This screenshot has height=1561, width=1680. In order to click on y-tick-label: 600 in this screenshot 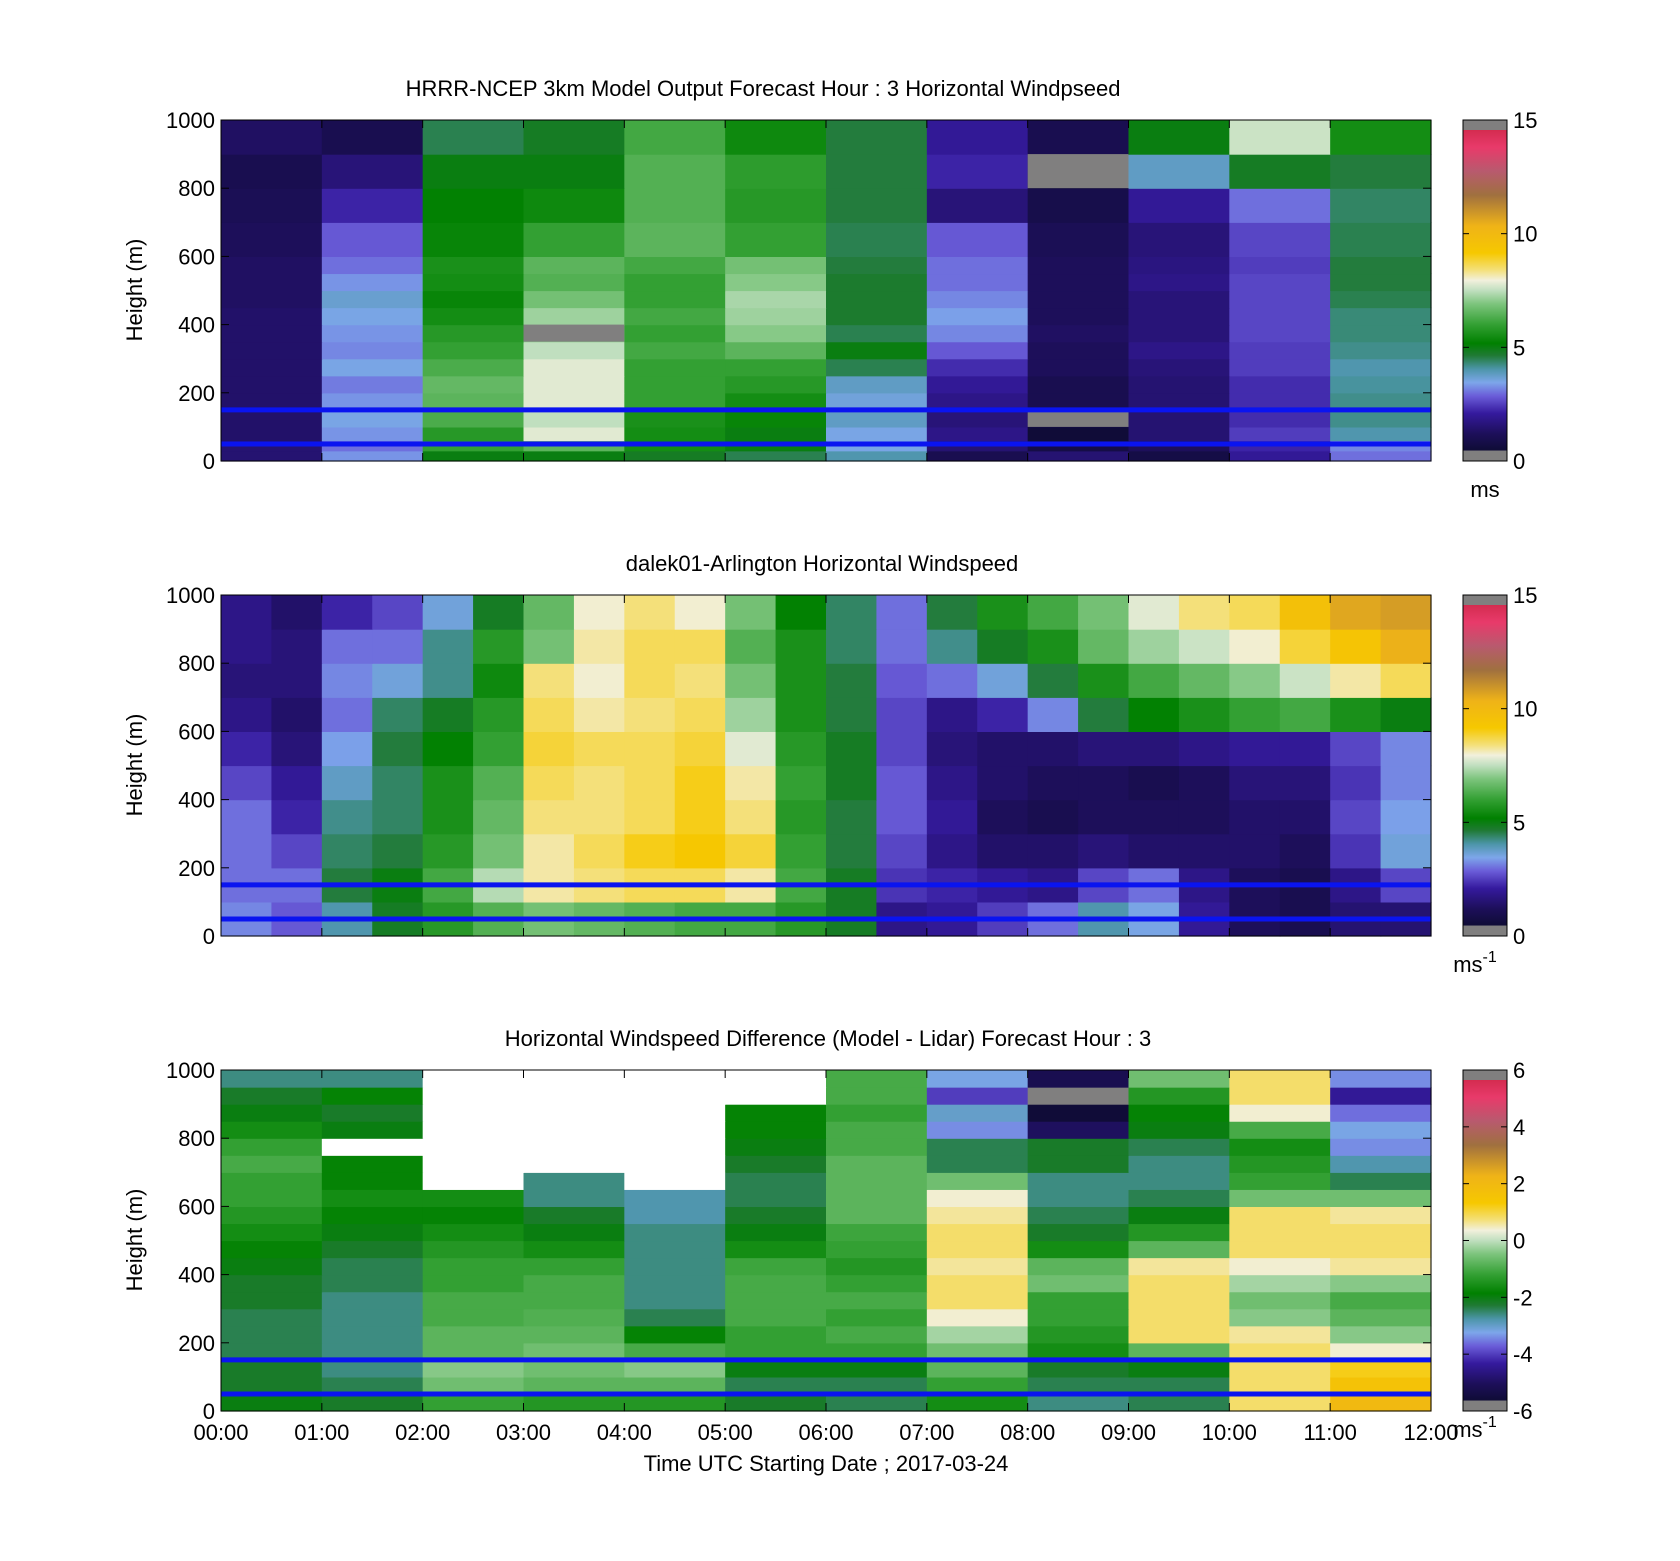, I will do `click(196, 256)`.